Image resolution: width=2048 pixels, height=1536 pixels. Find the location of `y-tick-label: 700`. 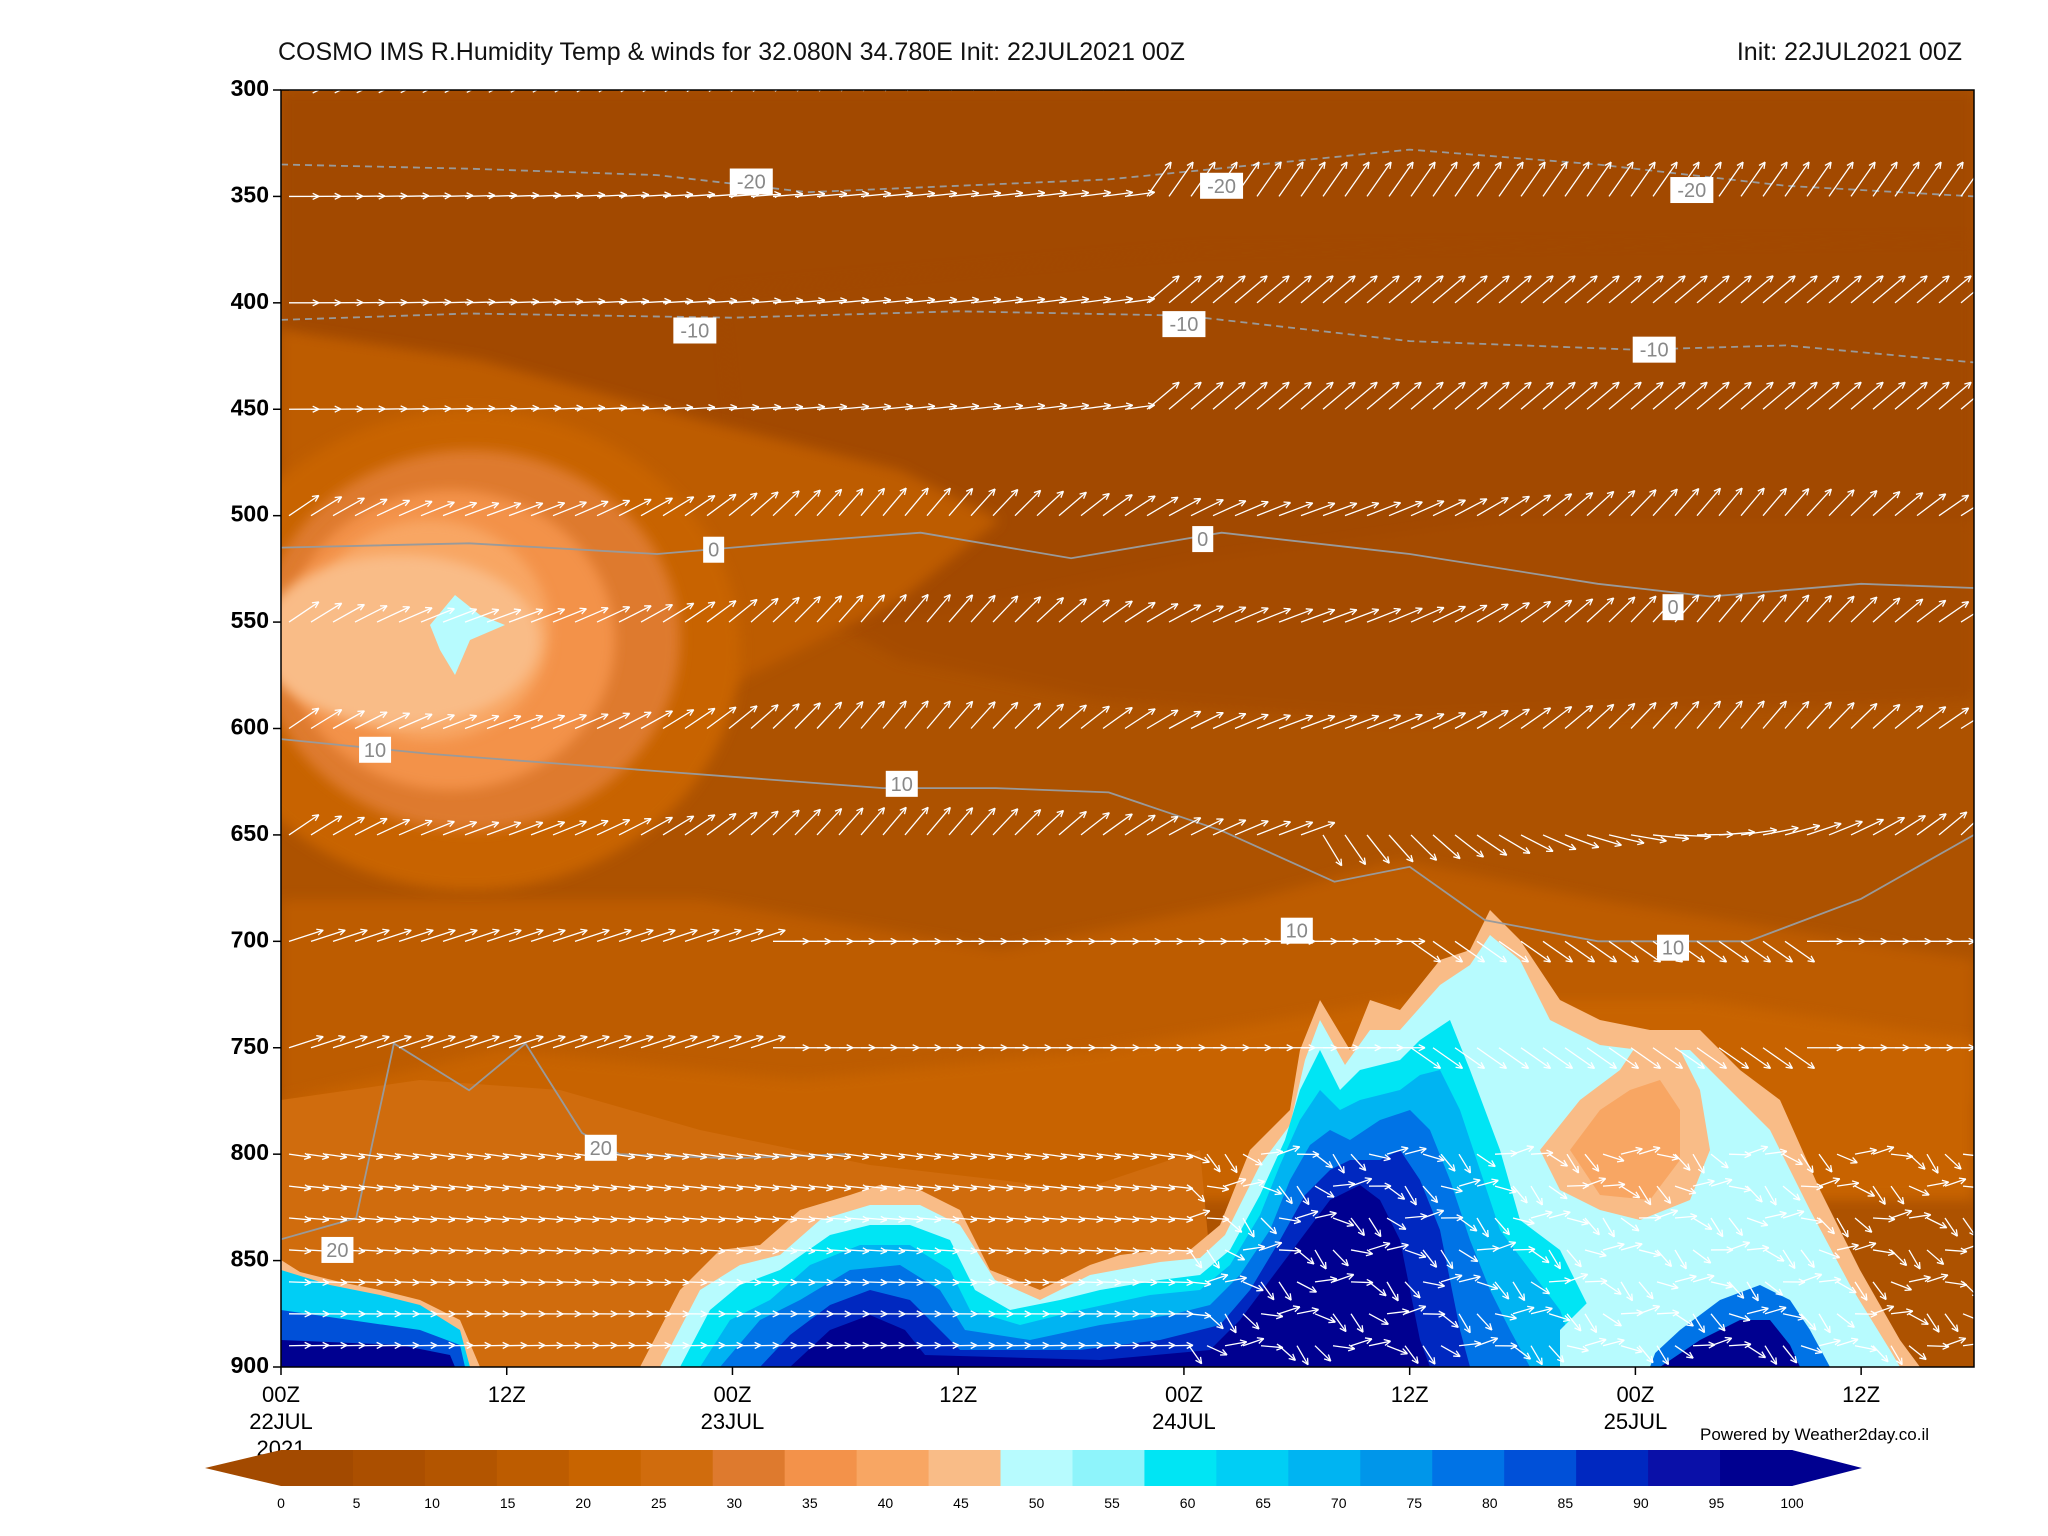

y-tick-label: 700 is located at coordinates (250, 939).